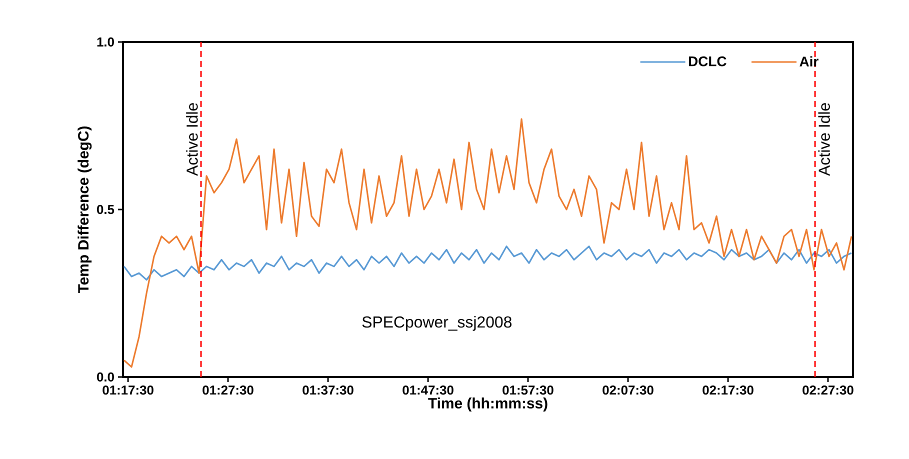  Describe the element at coordinates (105, 209) in the screenshot. I see `y-tick-label: 0.5` at that location.